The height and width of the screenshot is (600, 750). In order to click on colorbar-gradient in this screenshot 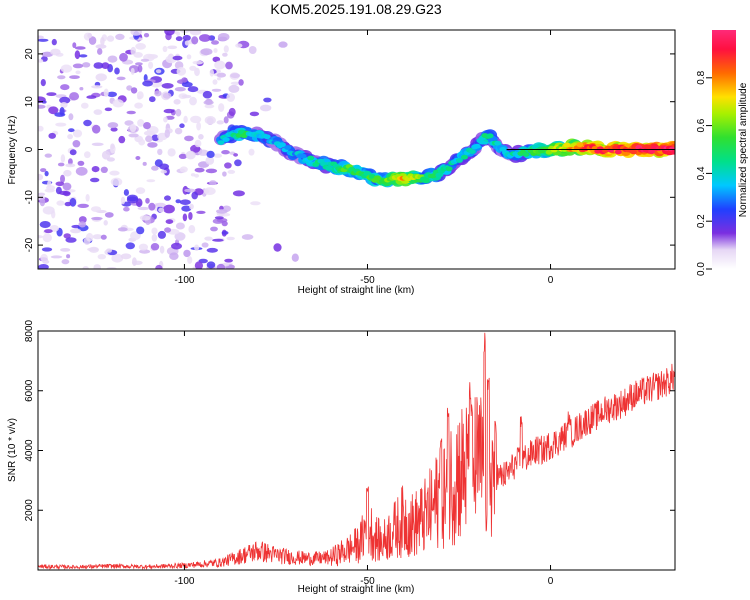, I will do `click(724, 149)`.